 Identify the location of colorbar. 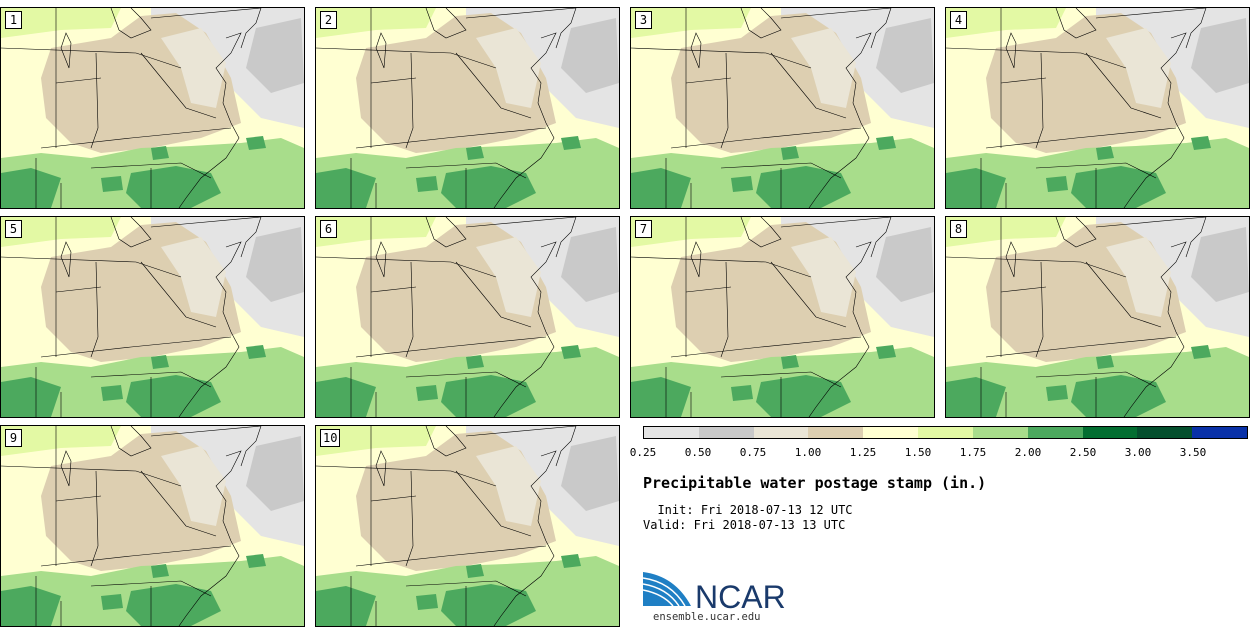
(945, 432).